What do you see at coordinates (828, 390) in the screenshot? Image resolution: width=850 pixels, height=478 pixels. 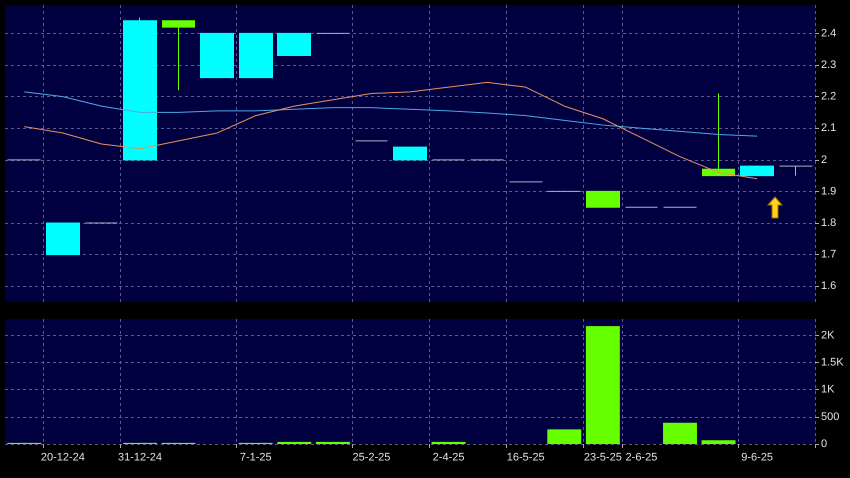 I see `y-tick-label: 1K` at bounding box center [828, 390].